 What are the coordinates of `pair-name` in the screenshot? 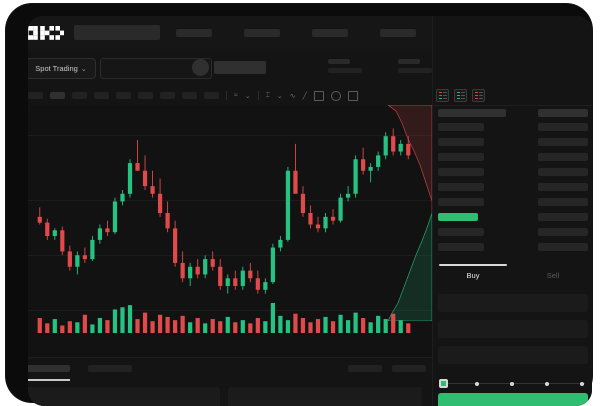 It's located at (240, 67).